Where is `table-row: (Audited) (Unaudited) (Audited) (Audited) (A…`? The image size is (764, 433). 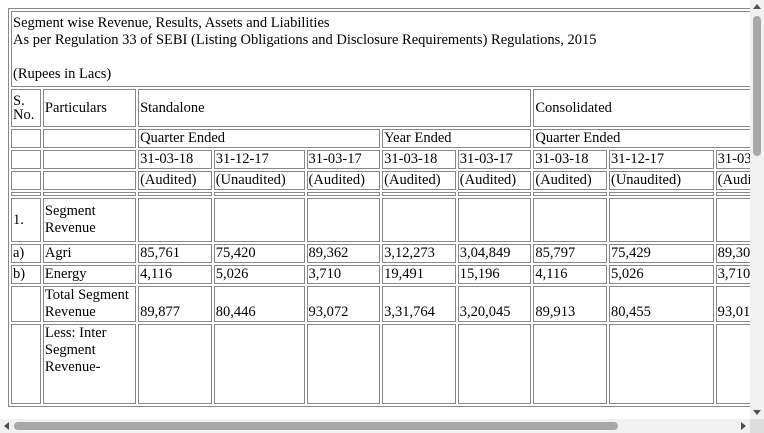 table-row: (Audited) (Unaudited) (Audited) (Audited) (A… is located at coordinates (380, 180).